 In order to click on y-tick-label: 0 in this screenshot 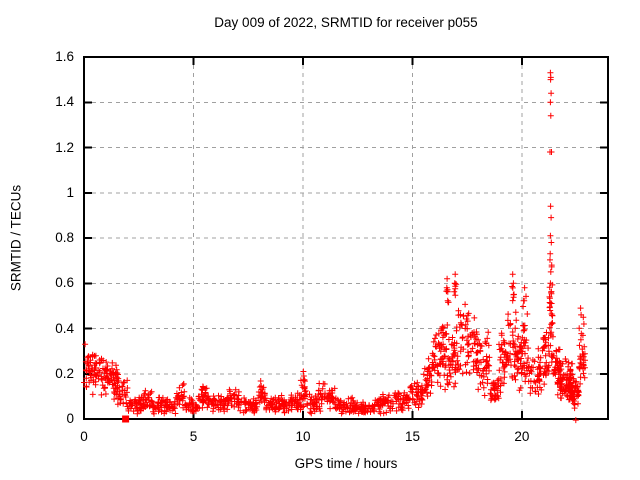, I will do `click(70, 418)`.